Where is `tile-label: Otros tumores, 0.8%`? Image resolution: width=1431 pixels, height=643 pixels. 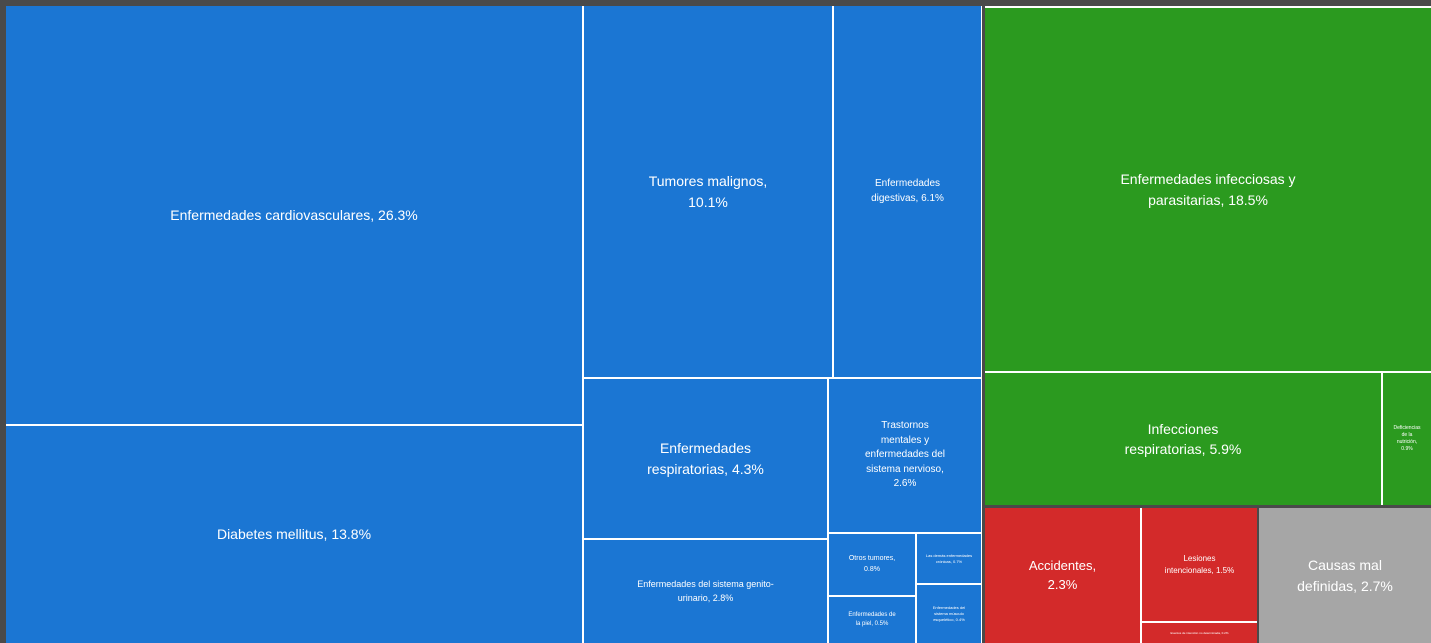 tile-label: Otros tumores, 0.8% is located at coordinates (872, 564).